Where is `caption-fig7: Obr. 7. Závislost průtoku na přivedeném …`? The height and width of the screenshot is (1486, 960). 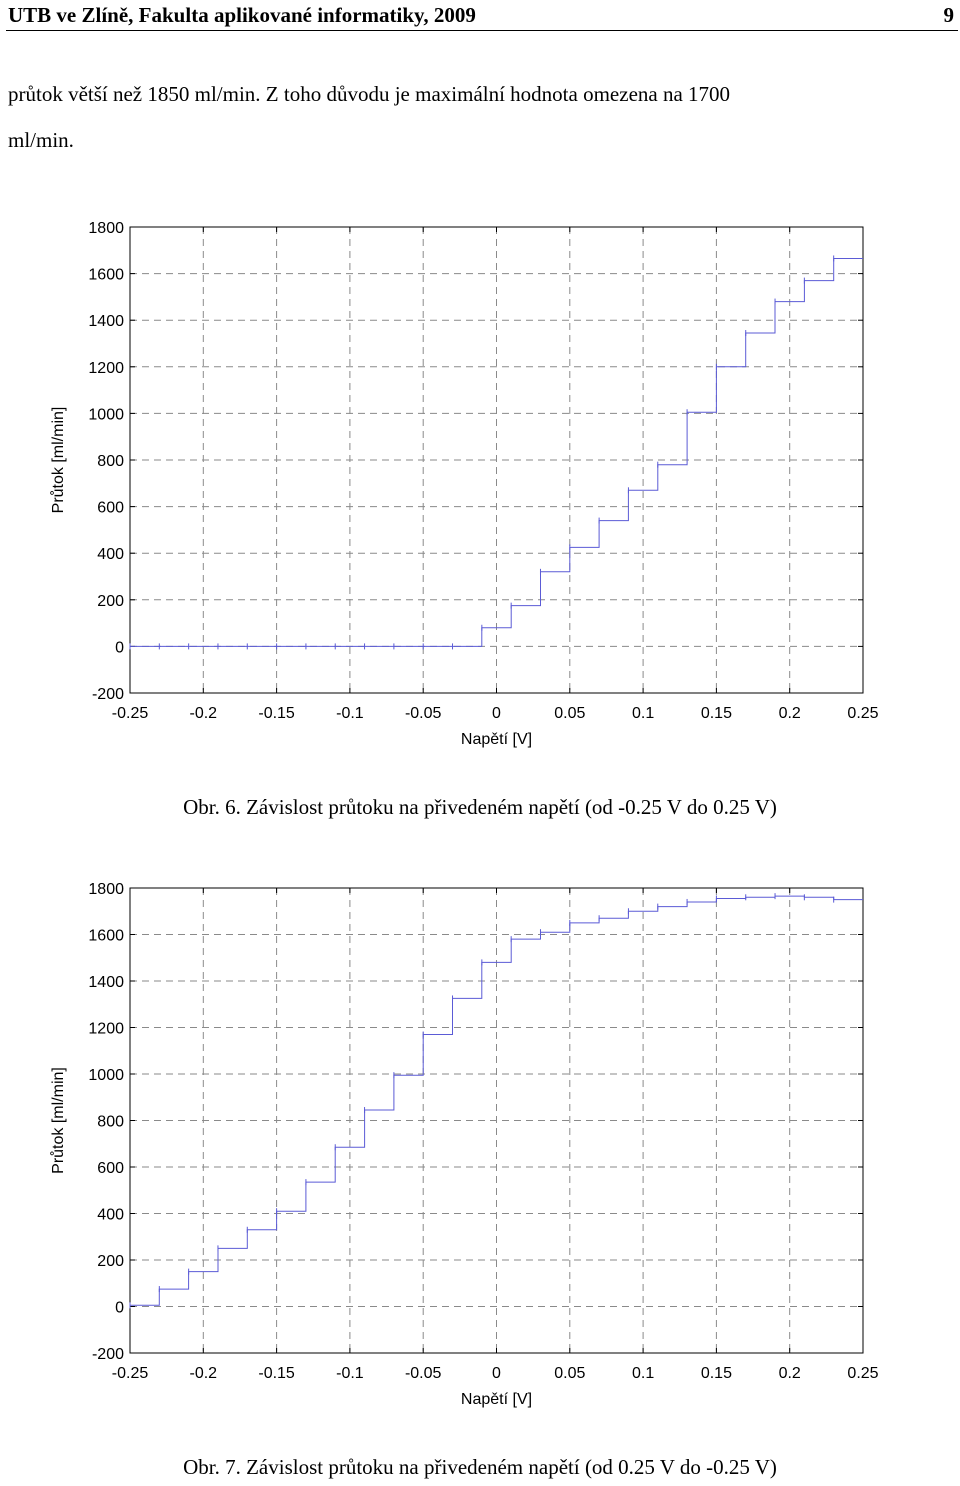 caption-fig7: Obr. 7. Závislost průtoku na přivedeném … is located at coordinates (480, 1467).